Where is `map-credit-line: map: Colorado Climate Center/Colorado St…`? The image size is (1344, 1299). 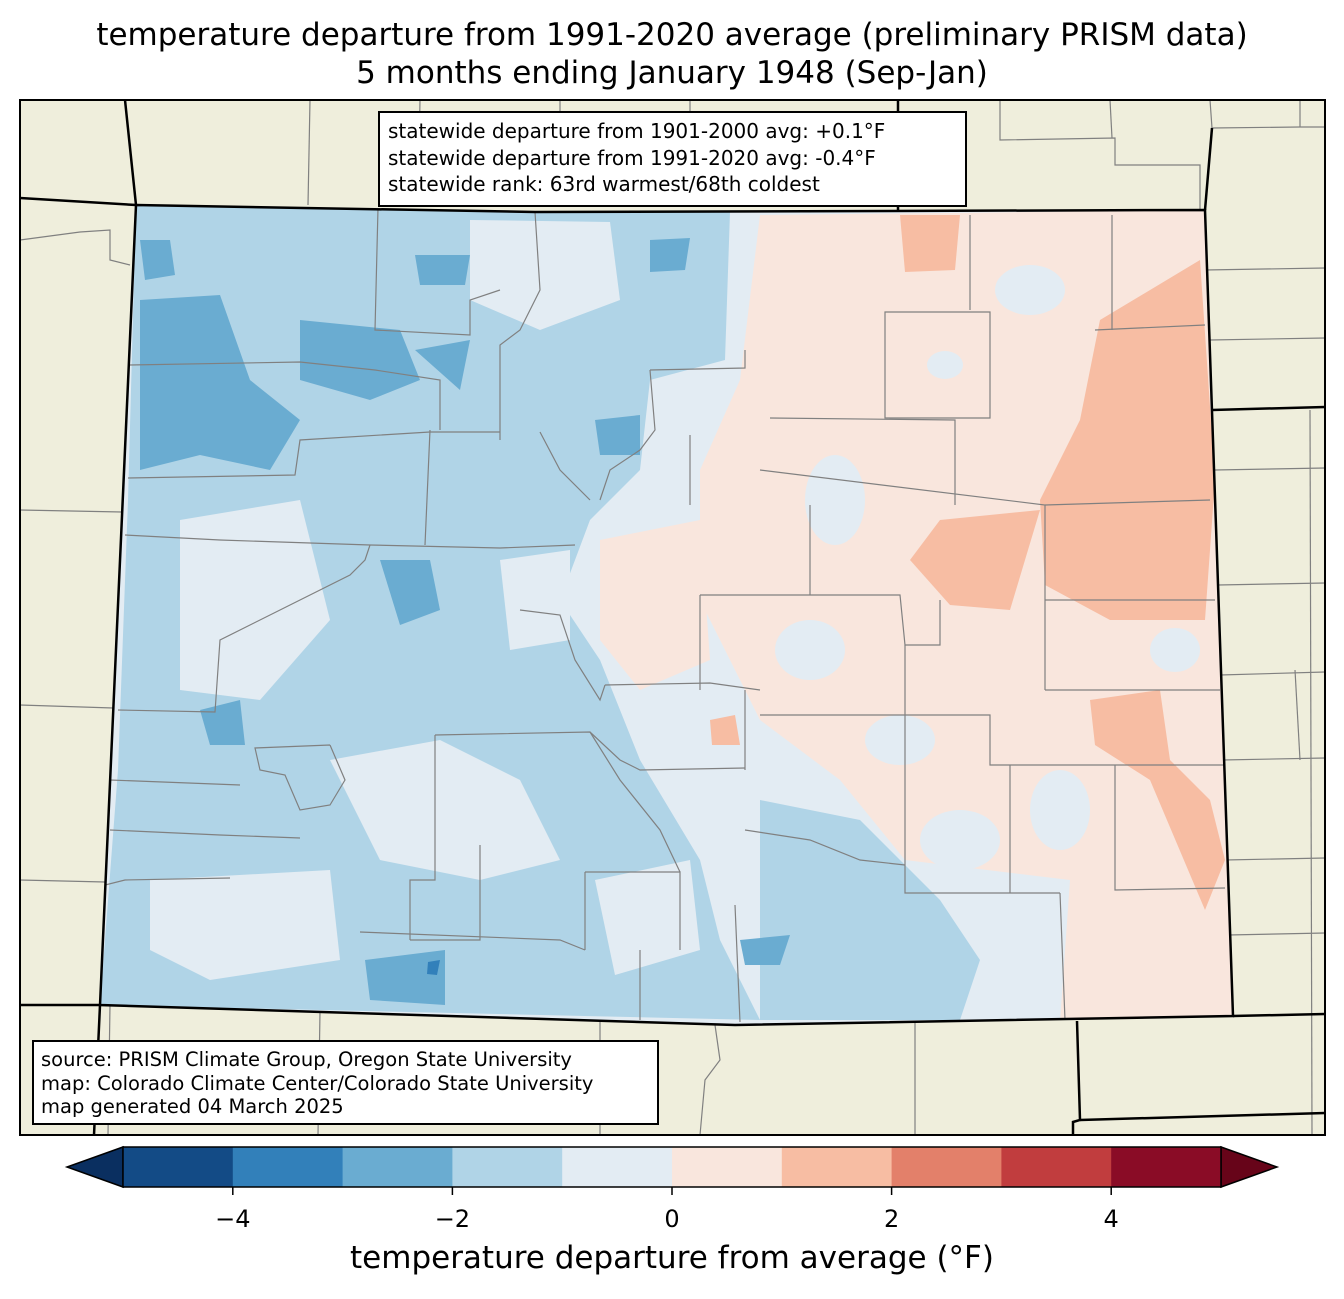 map-credit-line: map: Colorado Climate Center/Colorado St… is located at coordinates (317, 1083).